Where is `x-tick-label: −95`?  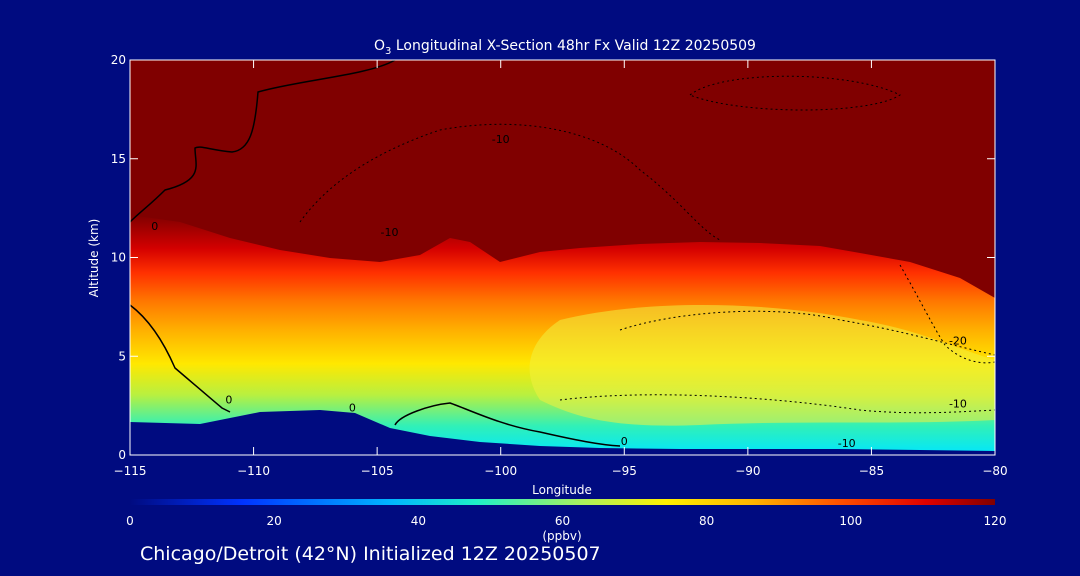
x-tick-label: −95 is located at coordinates (624, 471).